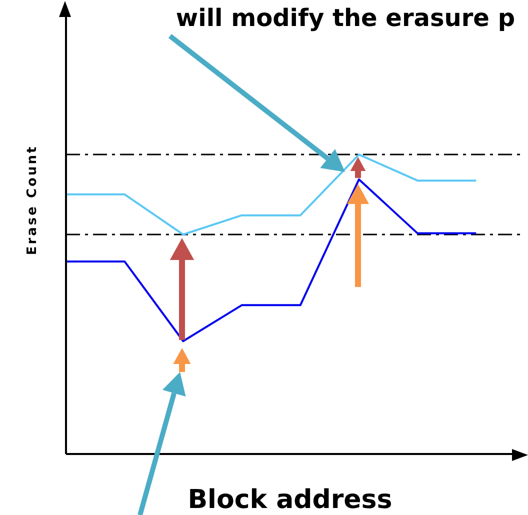 The image size is (528, 515). What do you see at coordinates (345, 18) in the screenshot?
I see `chart-title: will modify the erasure p` at bounding box center [345, 18].